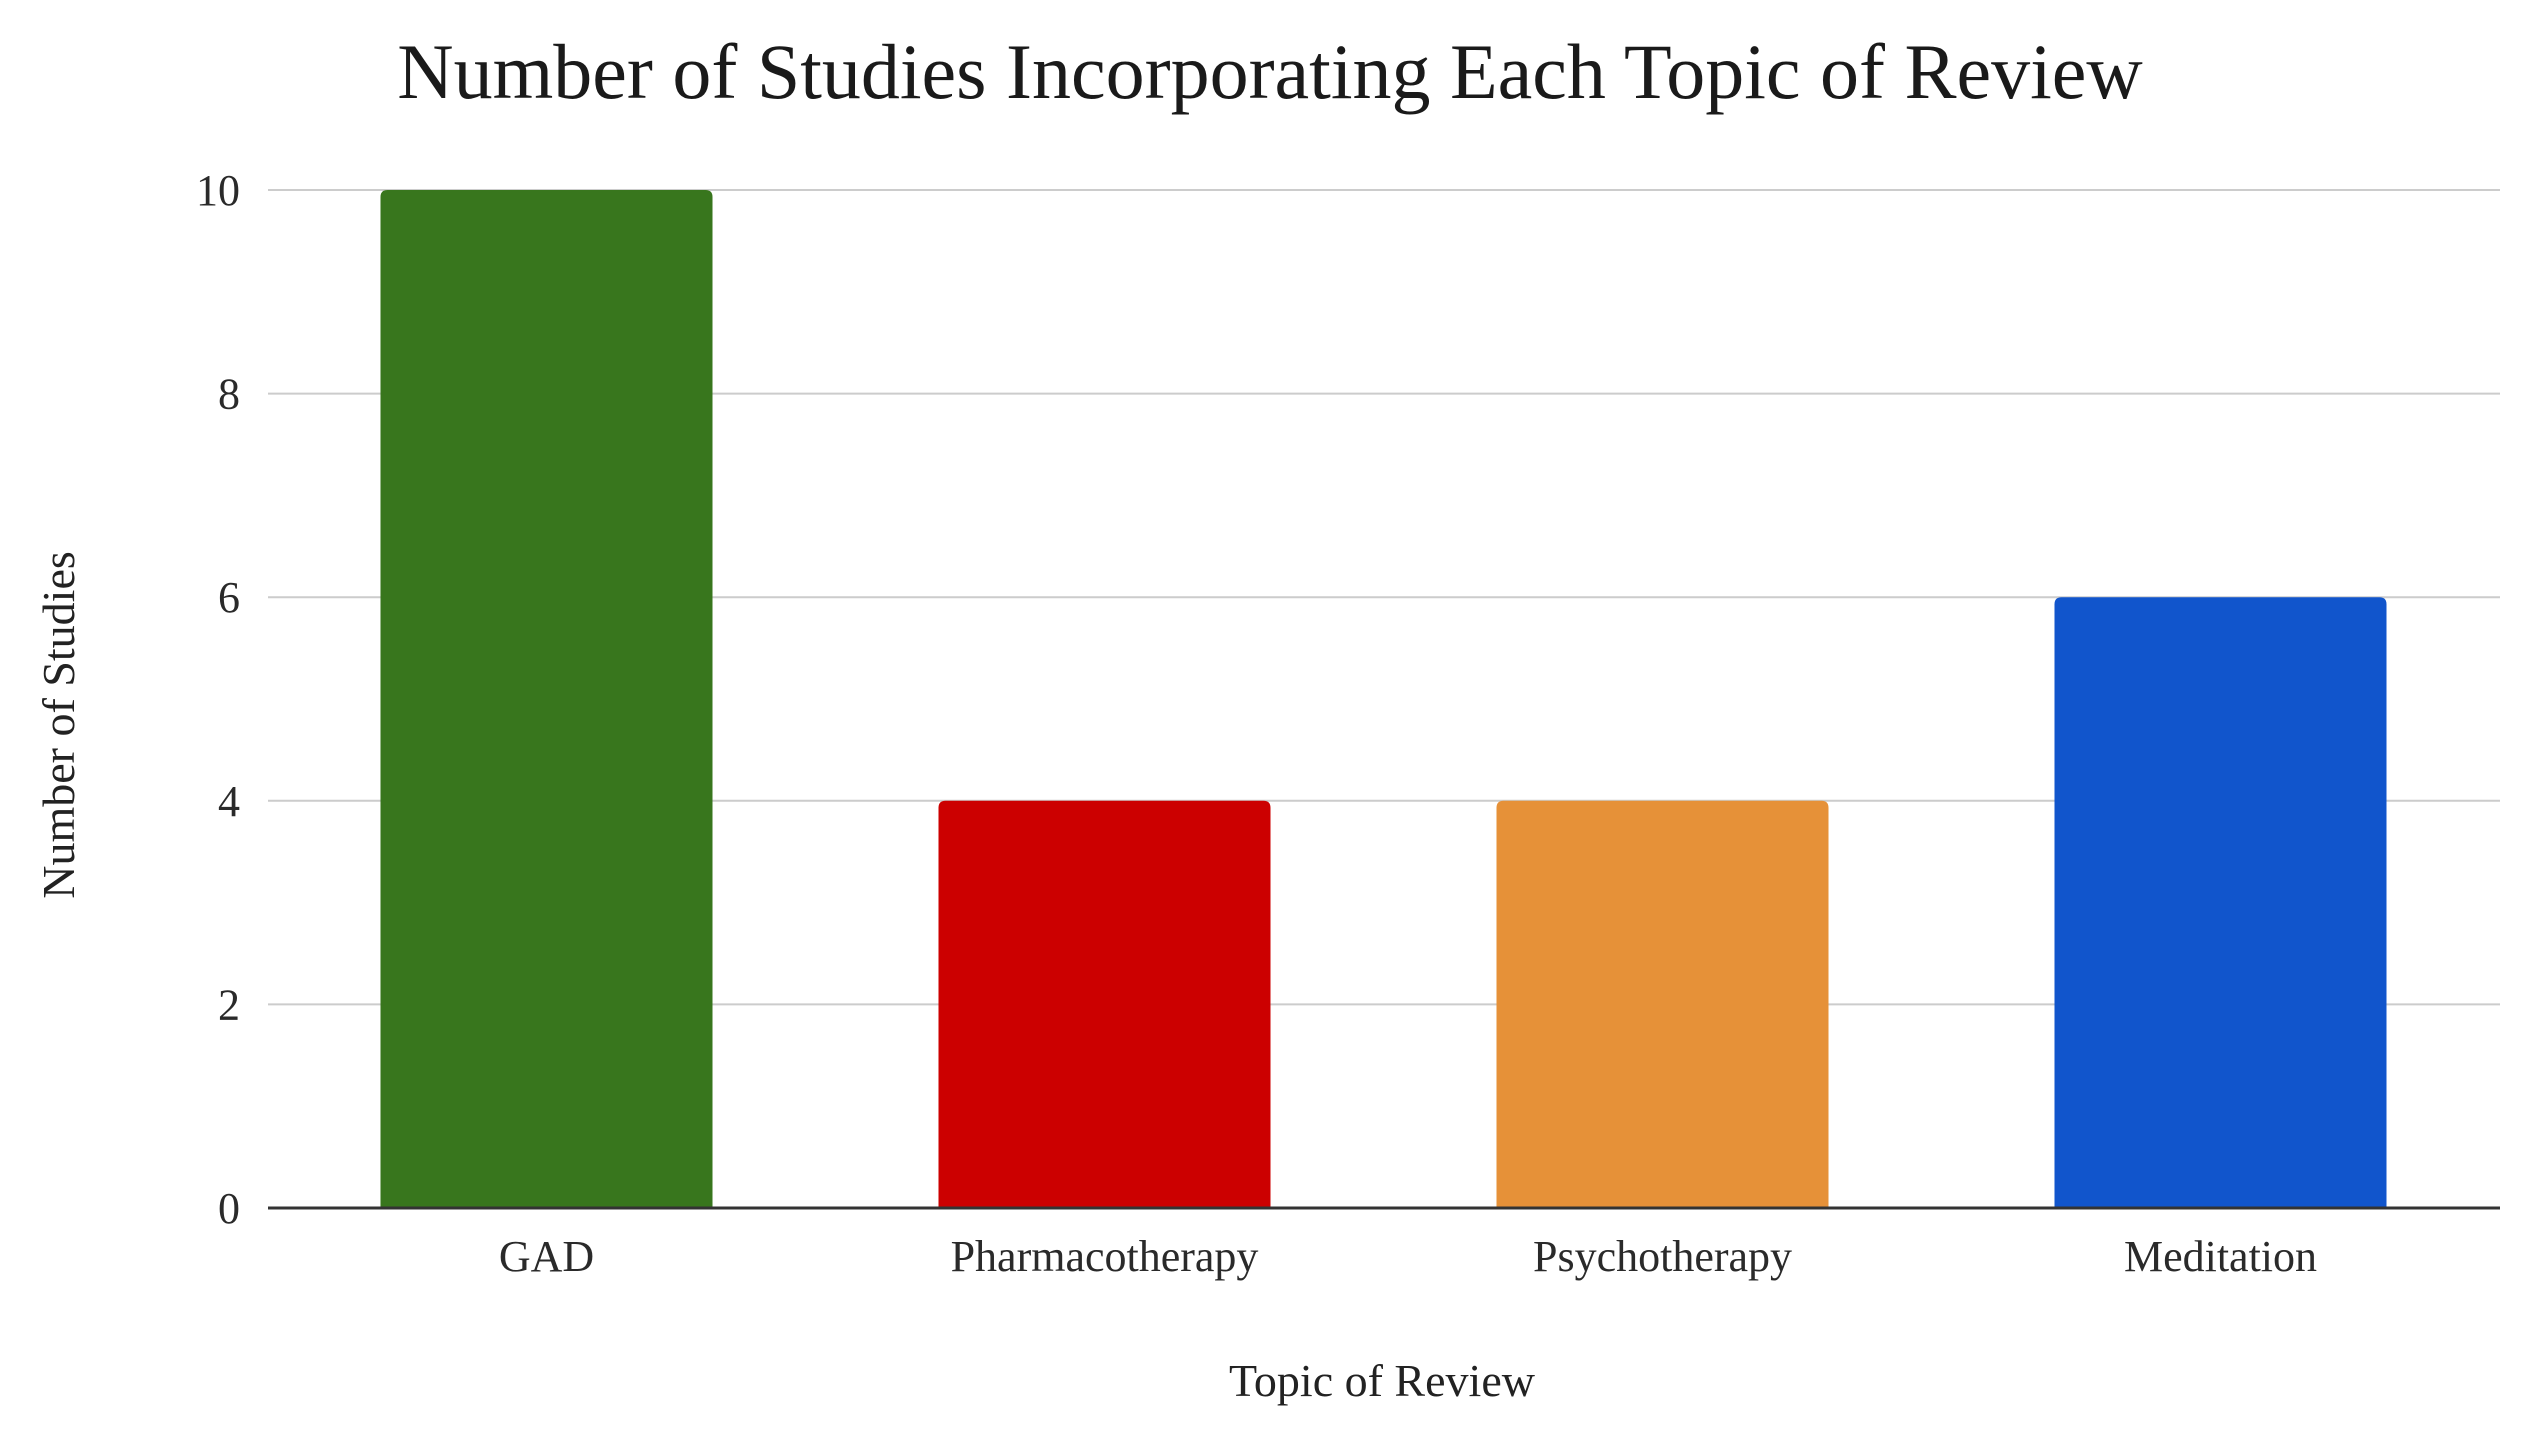 The height and width of the screenshot is (1431, 2522). What do you see at coordinates (1662, 1256) in the screenshot?
I see `x-tick-label: Psychotherapy` at bounding box center [1662, 1256].